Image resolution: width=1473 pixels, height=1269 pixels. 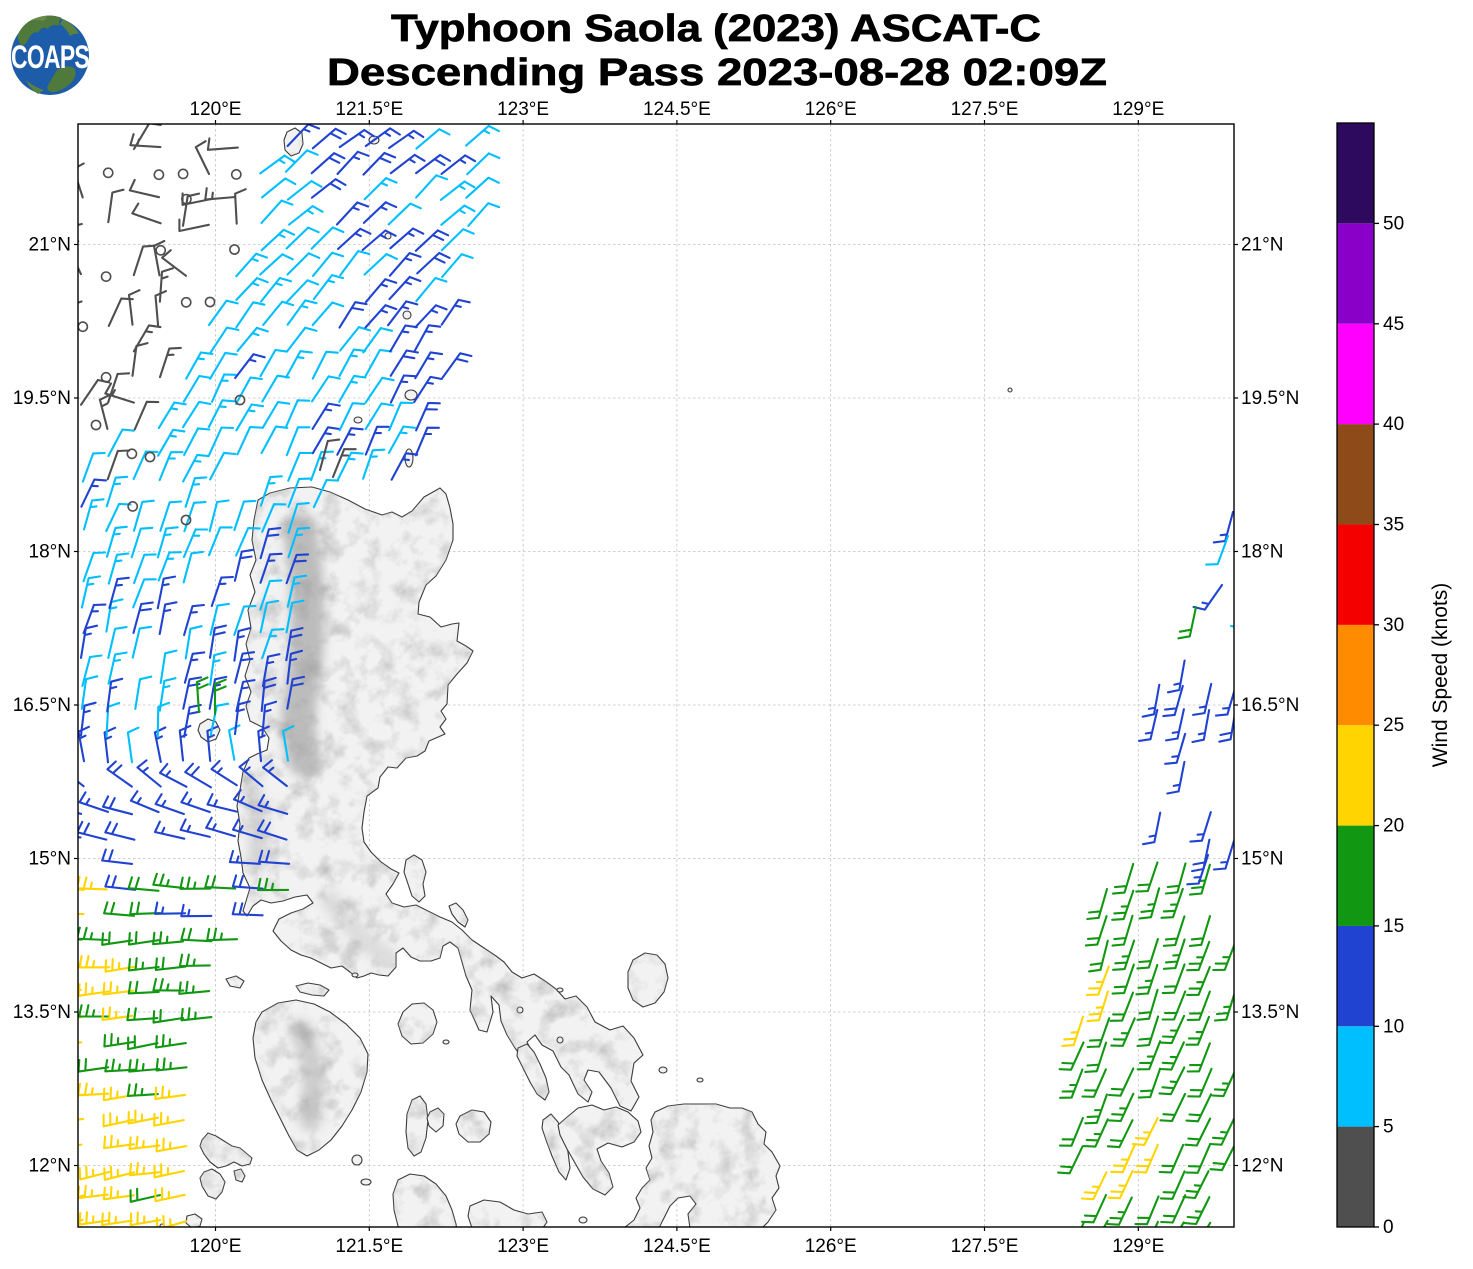 What do you see at coordinates (717, 73) in the screenshot?
I see `svg-text:Descending Pass 2023-08-28 02:: Descending Pass 2023-08-28 02:09Z` at bounding box center [717, 73].